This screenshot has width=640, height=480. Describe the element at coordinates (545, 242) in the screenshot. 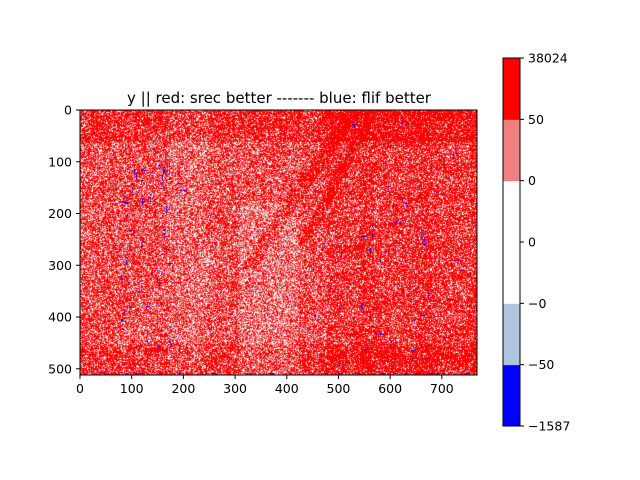

I see `colorbar-ticks: 38024 50 0 0 −0 −50 −1587` at that location.